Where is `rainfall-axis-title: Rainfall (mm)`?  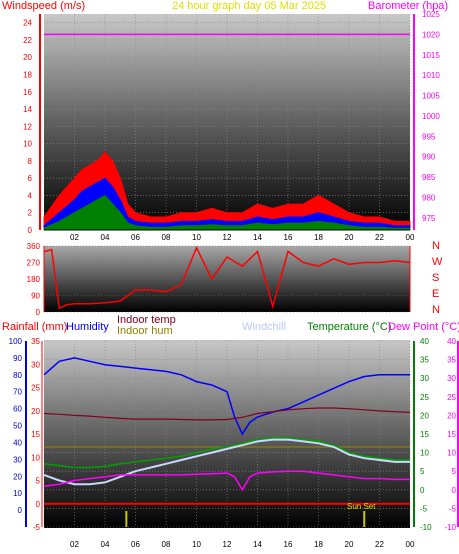 rainfall-axis-title: Rainfall (mm) is located at coordinates (34, 327).